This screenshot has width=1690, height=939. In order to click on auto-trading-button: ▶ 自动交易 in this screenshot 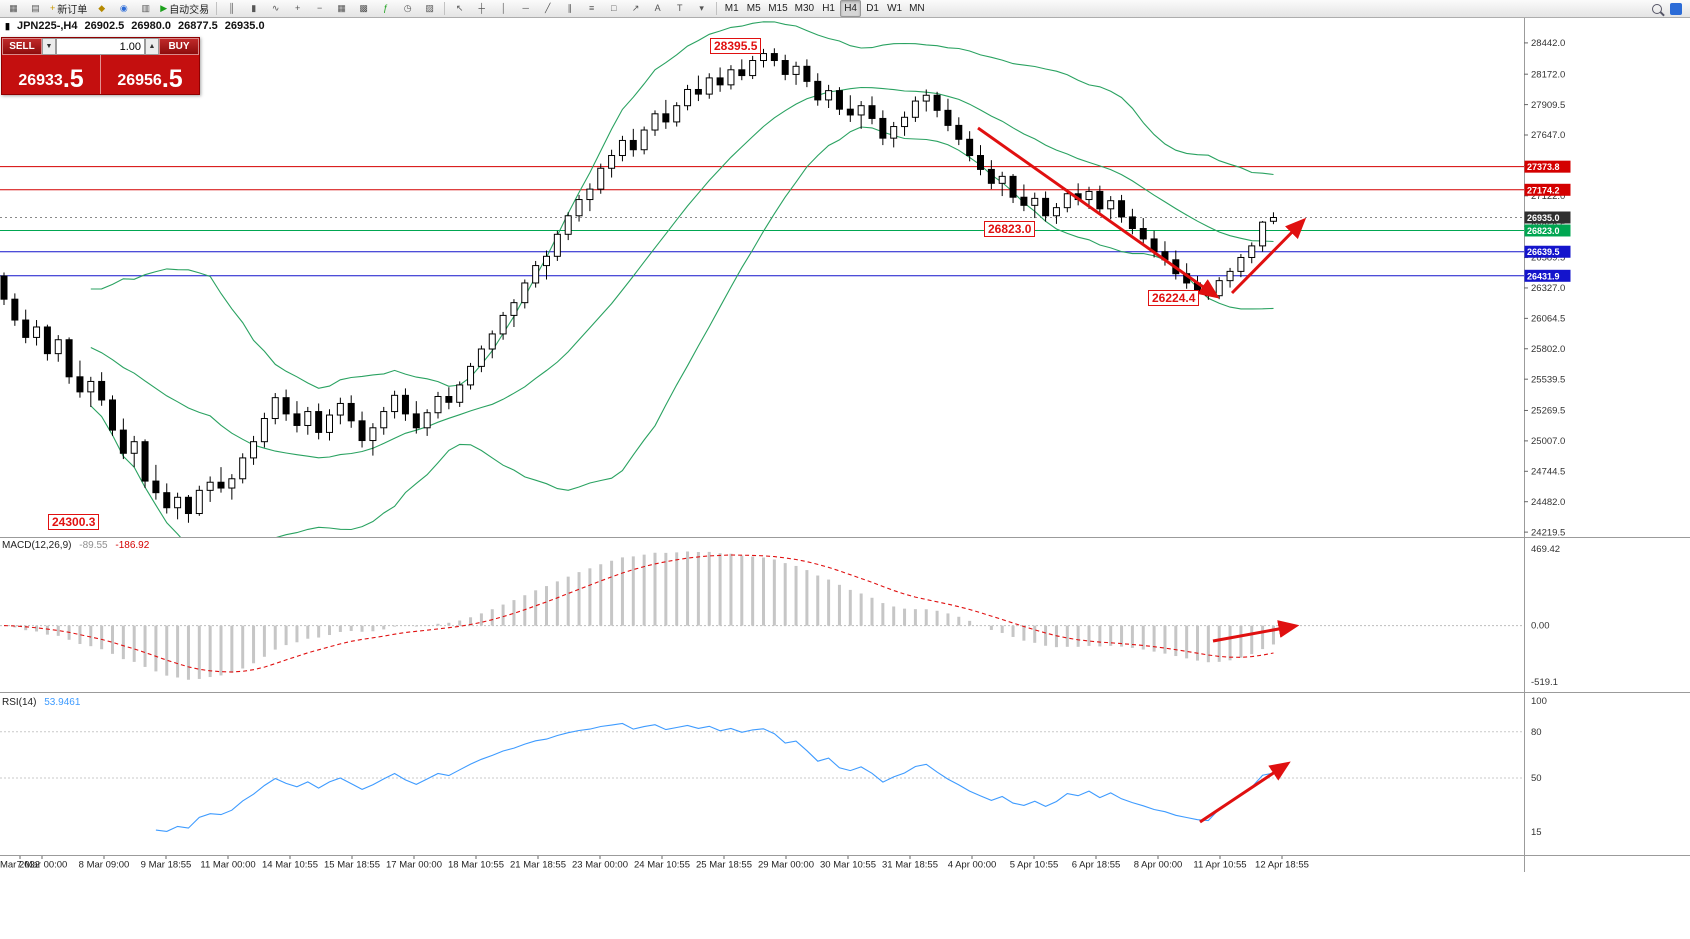, I will do `click(184, 8)`.